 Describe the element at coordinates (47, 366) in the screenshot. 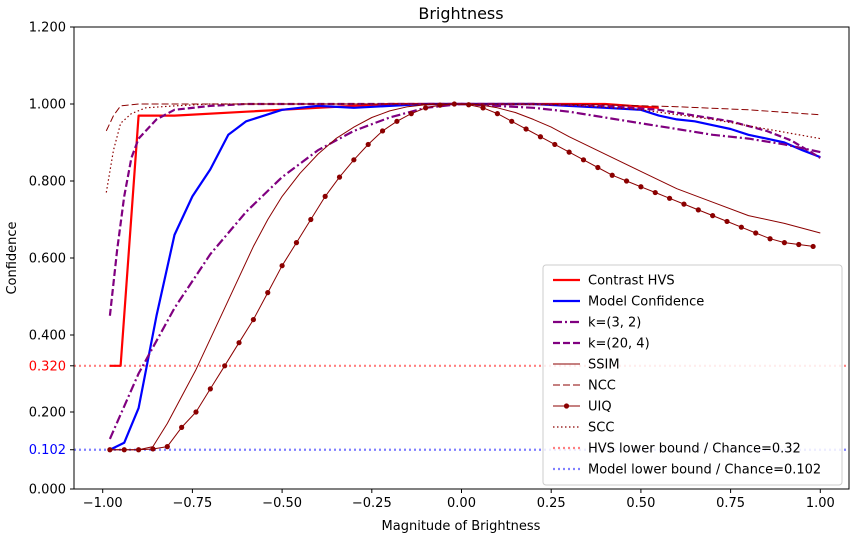

I see `y-tick-label: 0.320` at that location.